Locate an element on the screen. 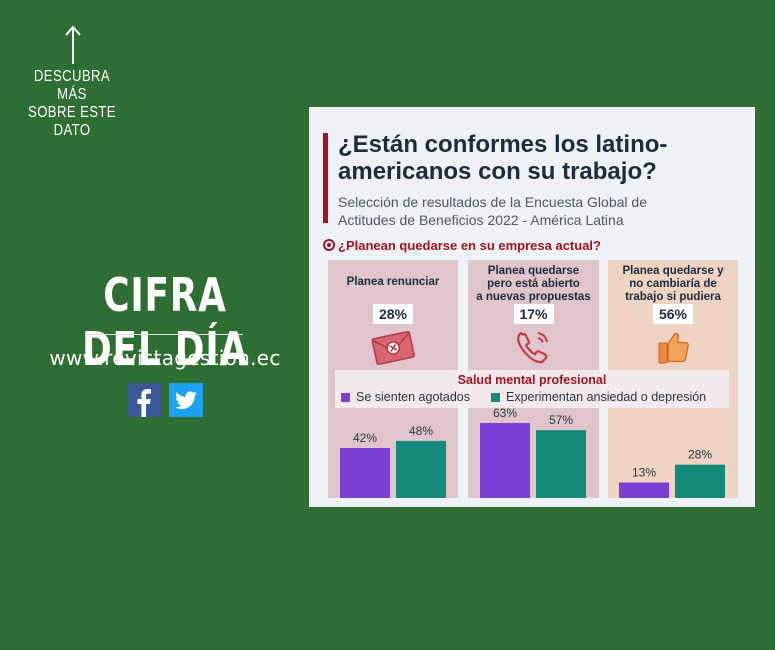 The image size is (775, 650). panel-label-line: Planea renunciar is located at coordinates (393, 282).